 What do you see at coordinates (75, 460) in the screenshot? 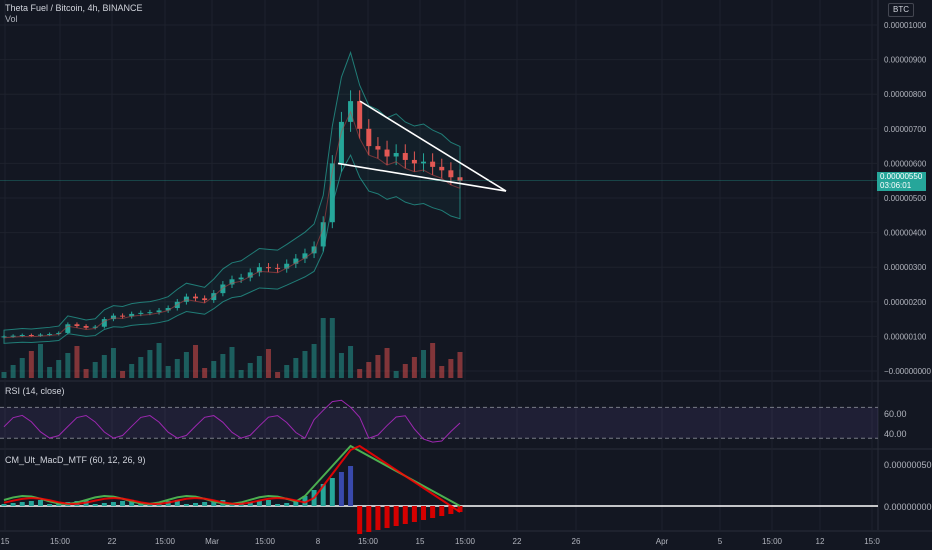
I see `macd-legend: CM_Ult_MacD_MTF (60, 12, 26, 9)` at bounding box center [75, 460].